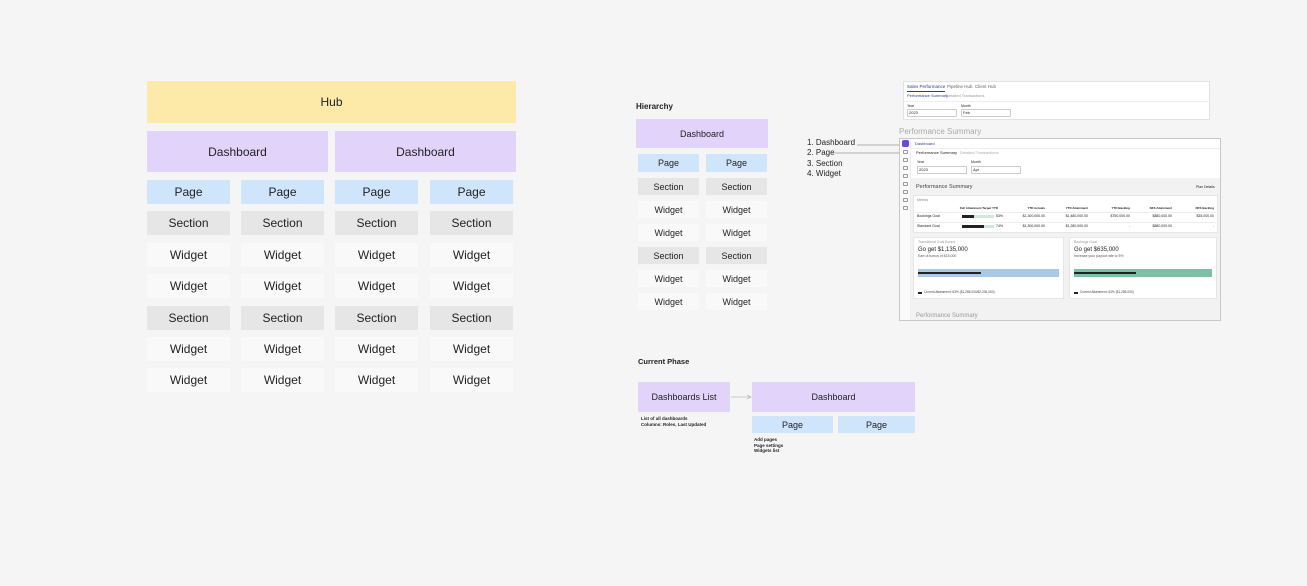 This screenshot has width=1307, height=586. Describe the element at coordinates (821, 153) in the screenshot. I see `level-label: 2. Page` at that location.